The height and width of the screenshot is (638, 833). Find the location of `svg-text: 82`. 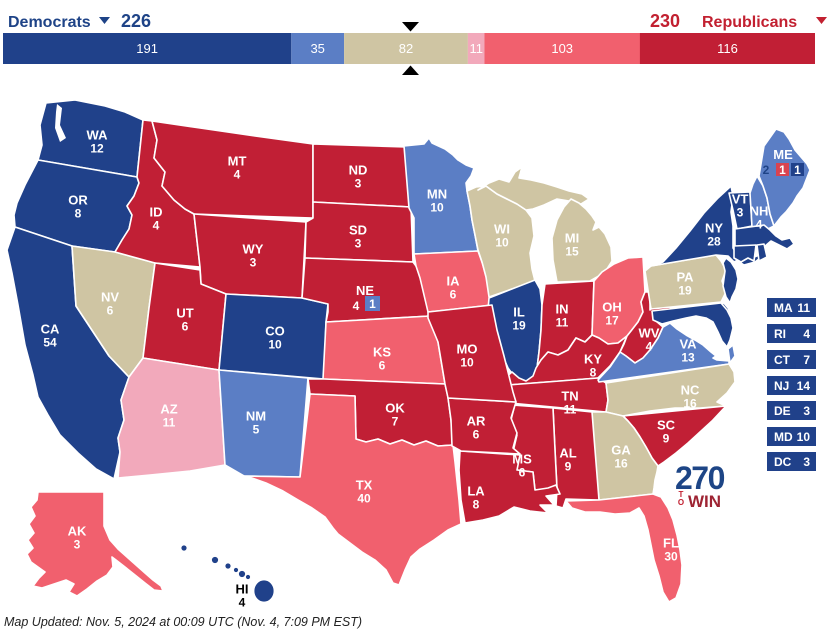

svg-text: 82 is located at coordinates (406, 48).